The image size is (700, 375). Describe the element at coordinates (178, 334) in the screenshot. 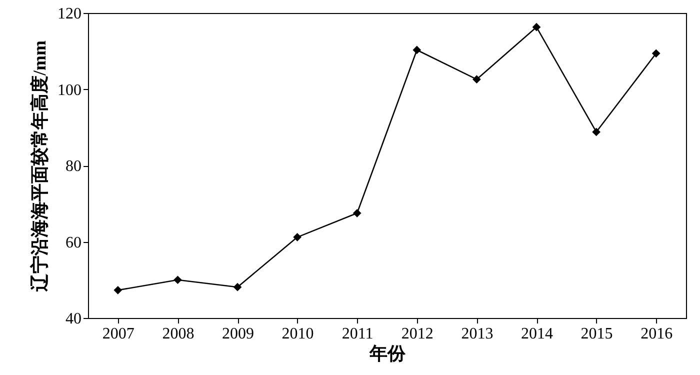

I see `x-tick-label: 2008` at that location.